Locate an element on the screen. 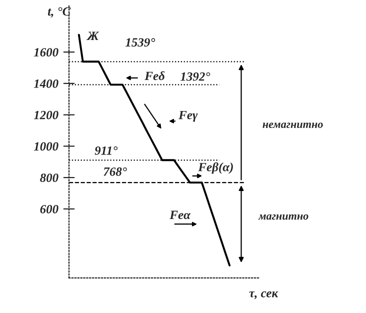 The width and height of the screenshot is (366, 313). y-tick-label: 1200 is located at coordinates (46, 115).